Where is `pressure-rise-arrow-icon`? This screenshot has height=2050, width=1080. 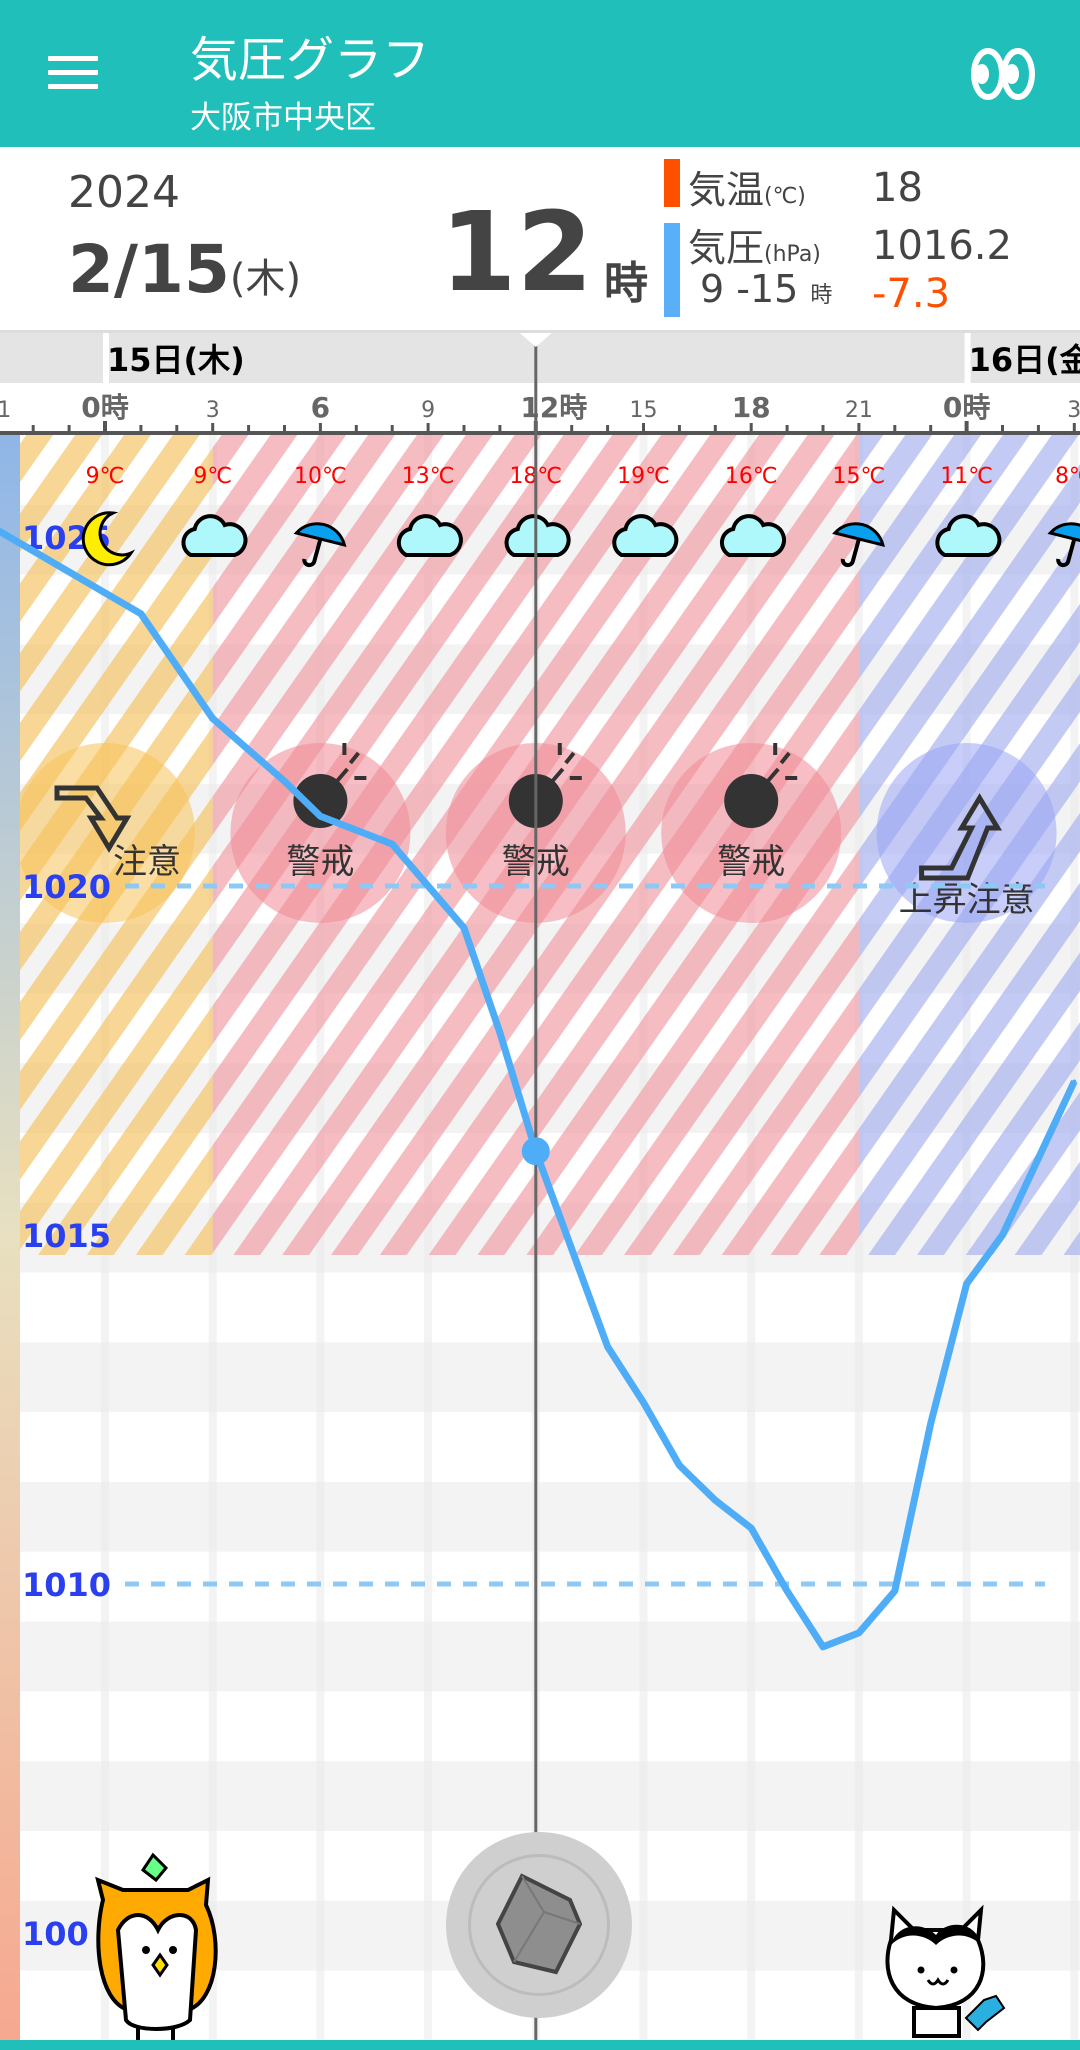 pressure-rise-arrow-icon is located at coordinates (961, 837).